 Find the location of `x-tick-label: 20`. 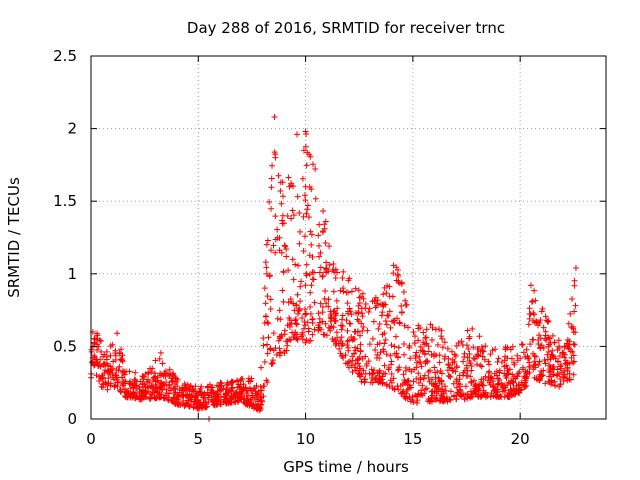

x-tick-label: 20 is located at coordinates (520, 439).